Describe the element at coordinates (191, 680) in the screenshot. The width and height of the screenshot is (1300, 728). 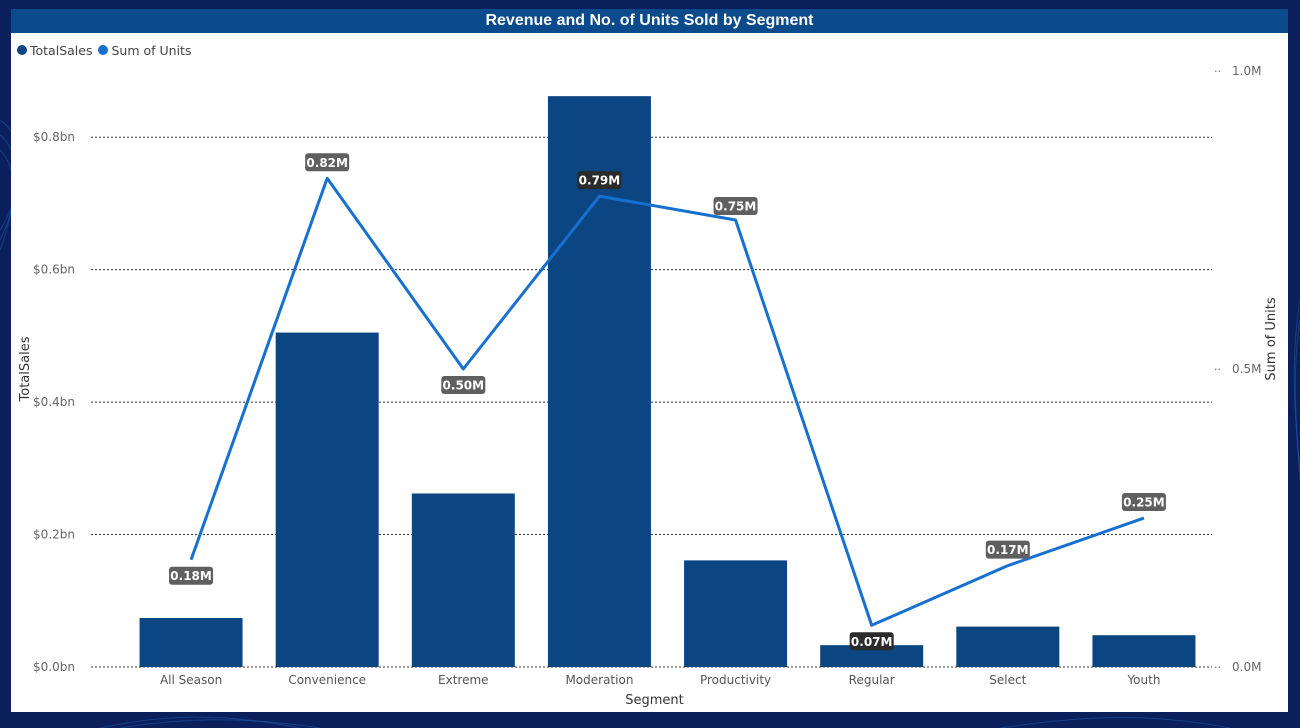
I see `x-tick-label: All Season` at that location.